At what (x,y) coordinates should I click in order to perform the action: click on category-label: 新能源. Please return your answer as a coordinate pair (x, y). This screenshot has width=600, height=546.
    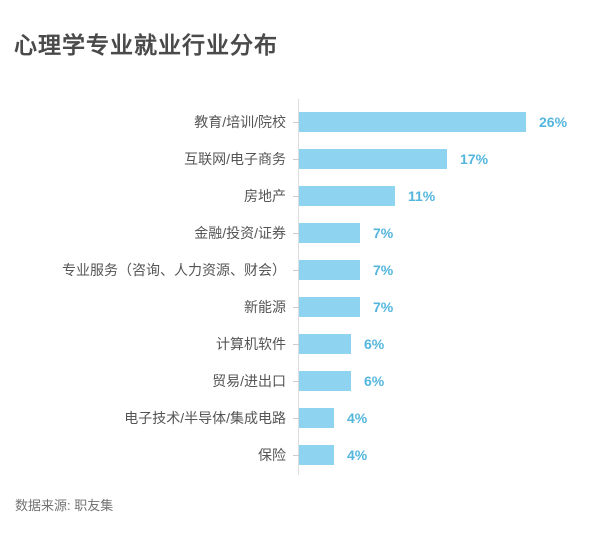
    Looking at the image, I should click on (265, 306).